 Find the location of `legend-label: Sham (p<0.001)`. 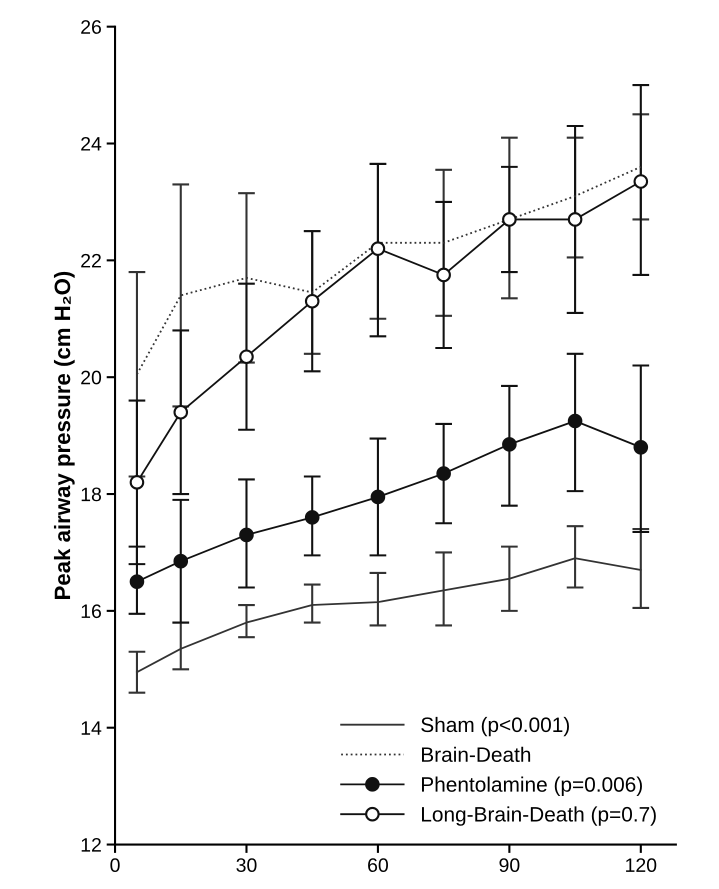

legend-label: Sham (p<0.001) is located at coordinates (495, 726).